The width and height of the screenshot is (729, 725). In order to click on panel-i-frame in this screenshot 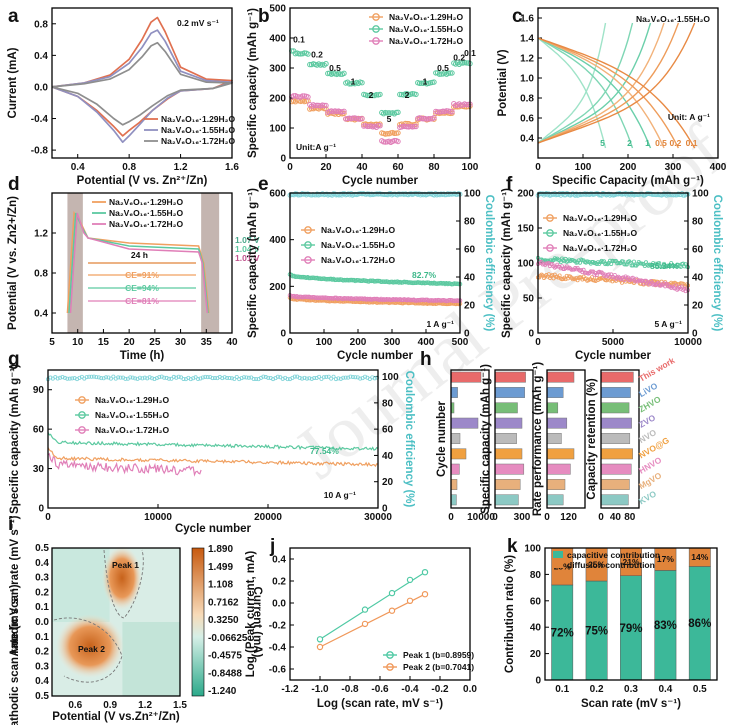, I will do `click(116, 622)`.